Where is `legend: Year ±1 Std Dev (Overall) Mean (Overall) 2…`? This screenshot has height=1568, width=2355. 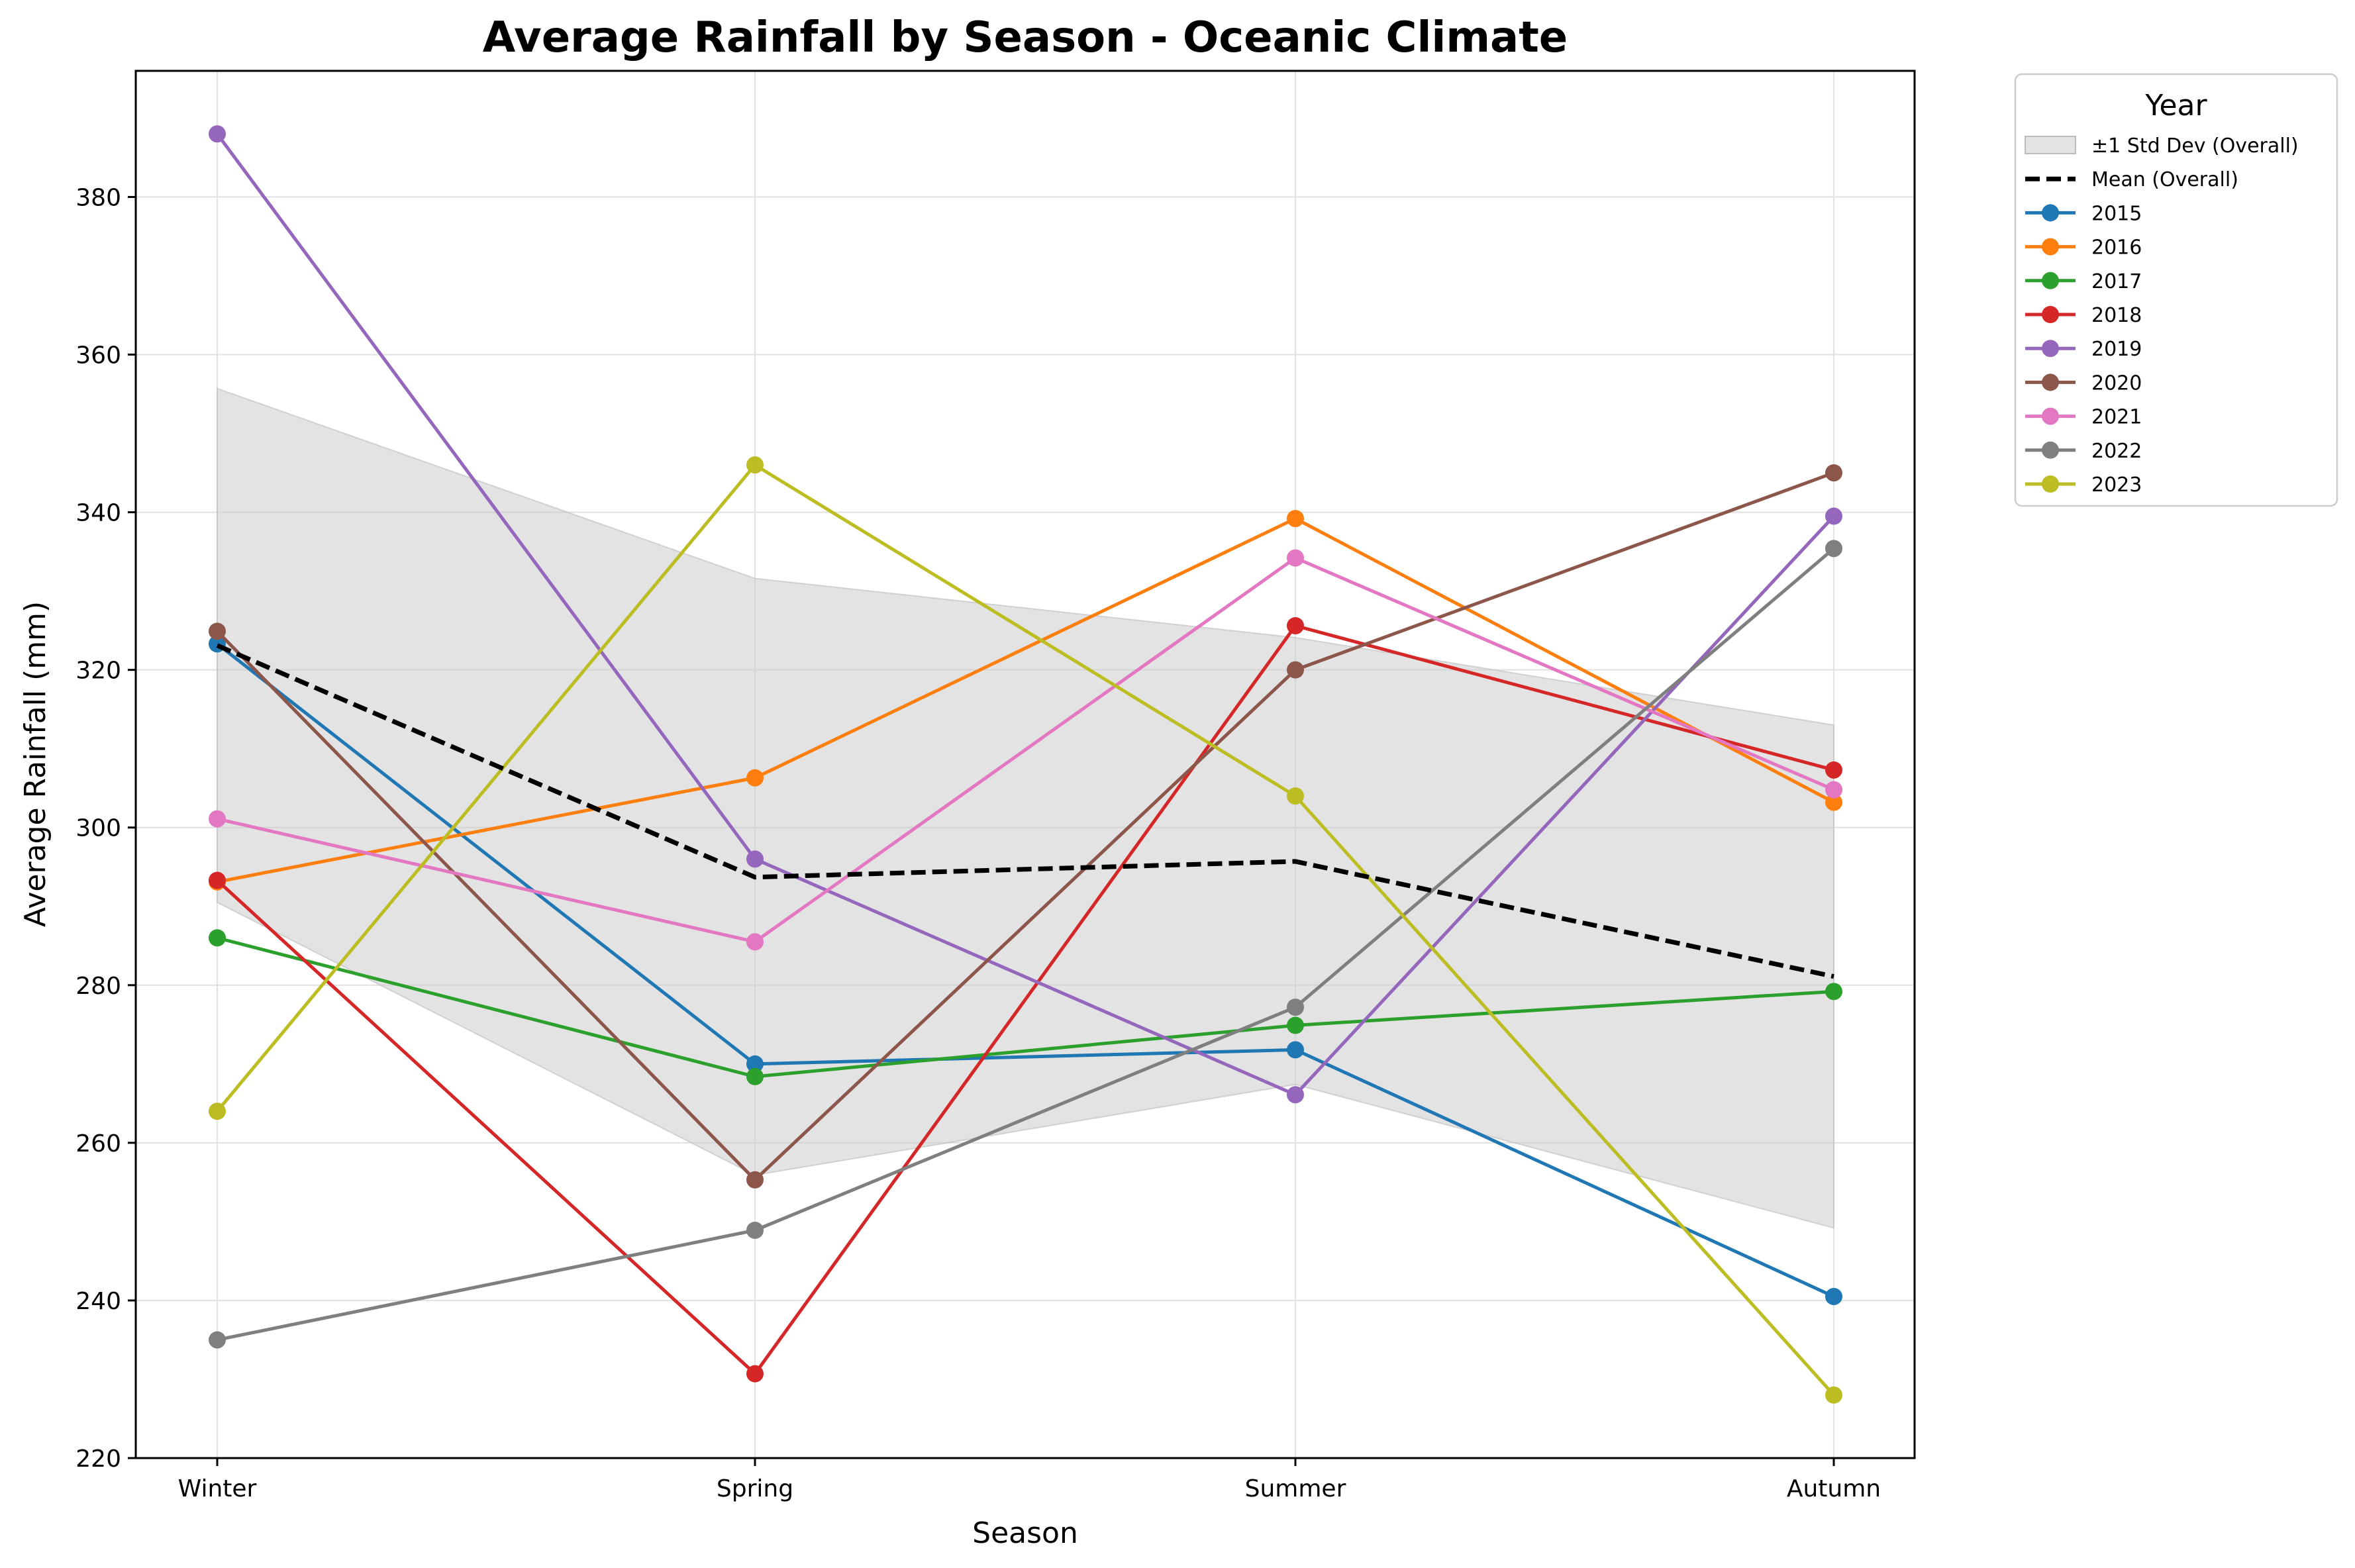
legend: Year ±1 Std Dev (Overall) Mean (Overall) 2… is located at coordinates (2176, 290).